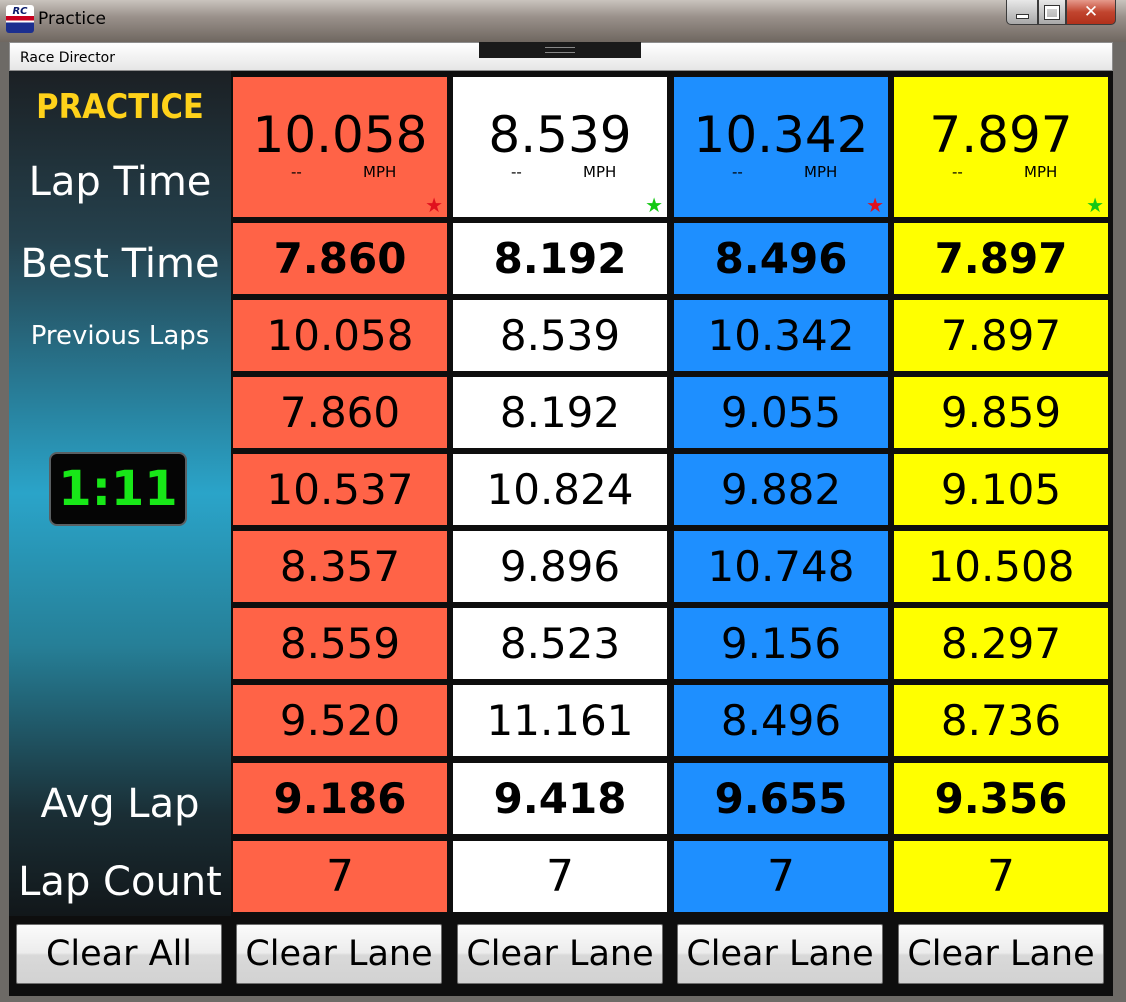 Image resolution: width=1126 pixels, height=1002 pixels. What do you see at coordinates (1001, 954) in the screenshot?
I see `clear-lane-4-button: Clear Lane` at bounding box center [1001, 954].